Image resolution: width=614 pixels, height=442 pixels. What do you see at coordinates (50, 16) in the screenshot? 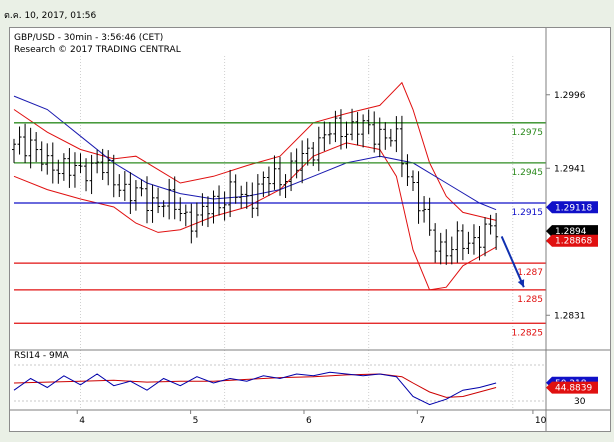
I see `datestamp: ต.ค. 10, 2017, 01:56` at bounding box center [50, 16].